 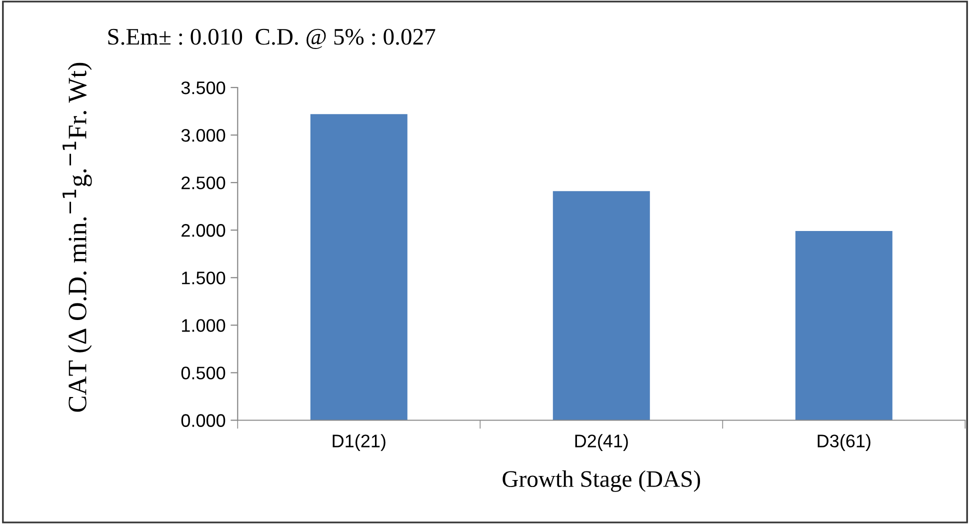 What do you see at coordinates (203, 135) in the screenshot?
I see `y-tick-label: 3.000` at bounding box center [203, 135].